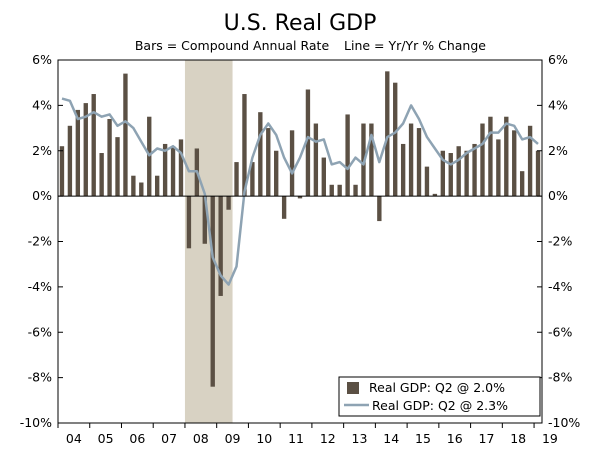 Image resolution: width=600 pixels, height=455 pixels. I want to click on legend-bar-label: Real GDP: Q2 @ 2.0%, so click(437, 387).